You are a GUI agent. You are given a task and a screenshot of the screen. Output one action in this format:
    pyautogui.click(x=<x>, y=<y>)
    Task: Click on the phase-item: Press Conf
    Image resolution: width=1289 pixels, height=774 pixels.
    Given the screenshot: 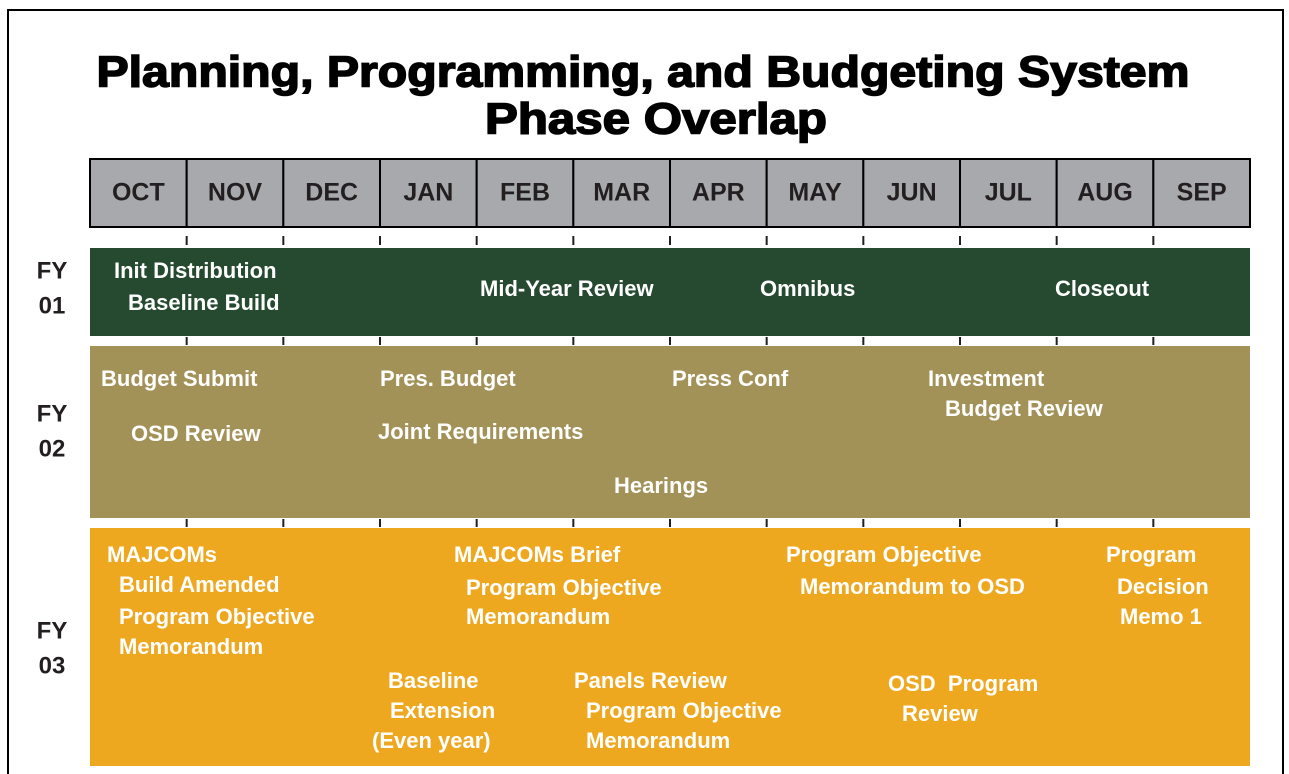 What is the action you would take?
    pyautogui.click(x=730, y=378)
    